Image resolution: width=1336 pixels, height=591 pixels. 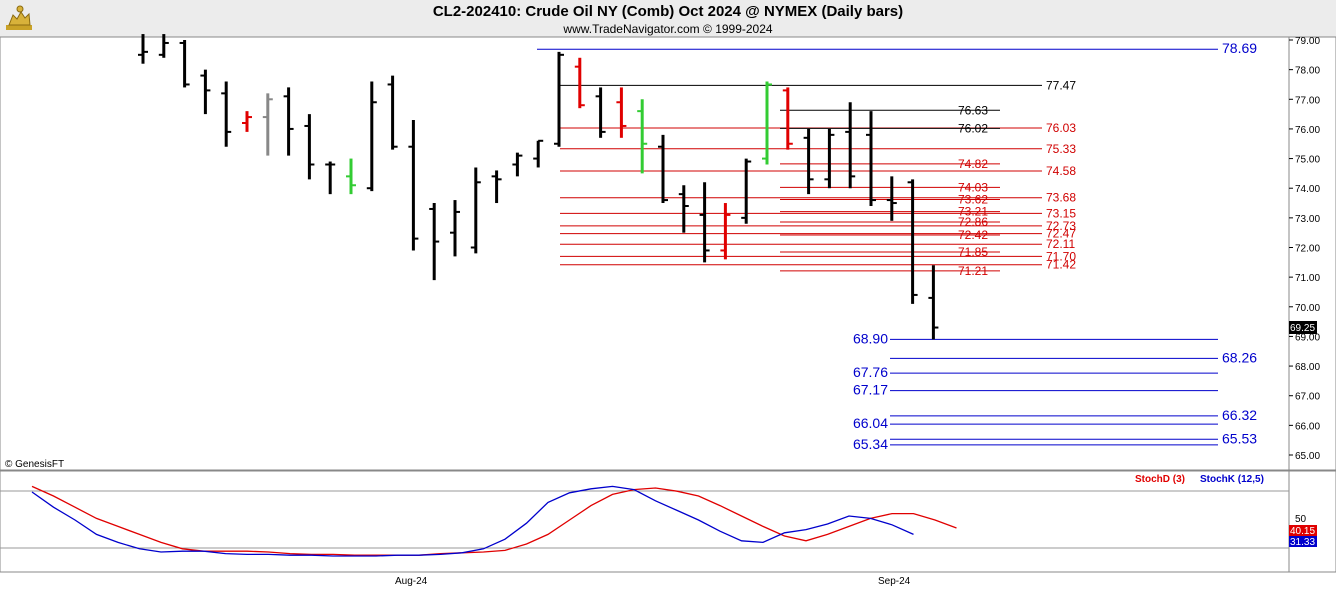 What do you see at coordinates (1307, 367) in the screenshot?
I see `y-tick-label: 68.00` at bounding box center [1307, 367].